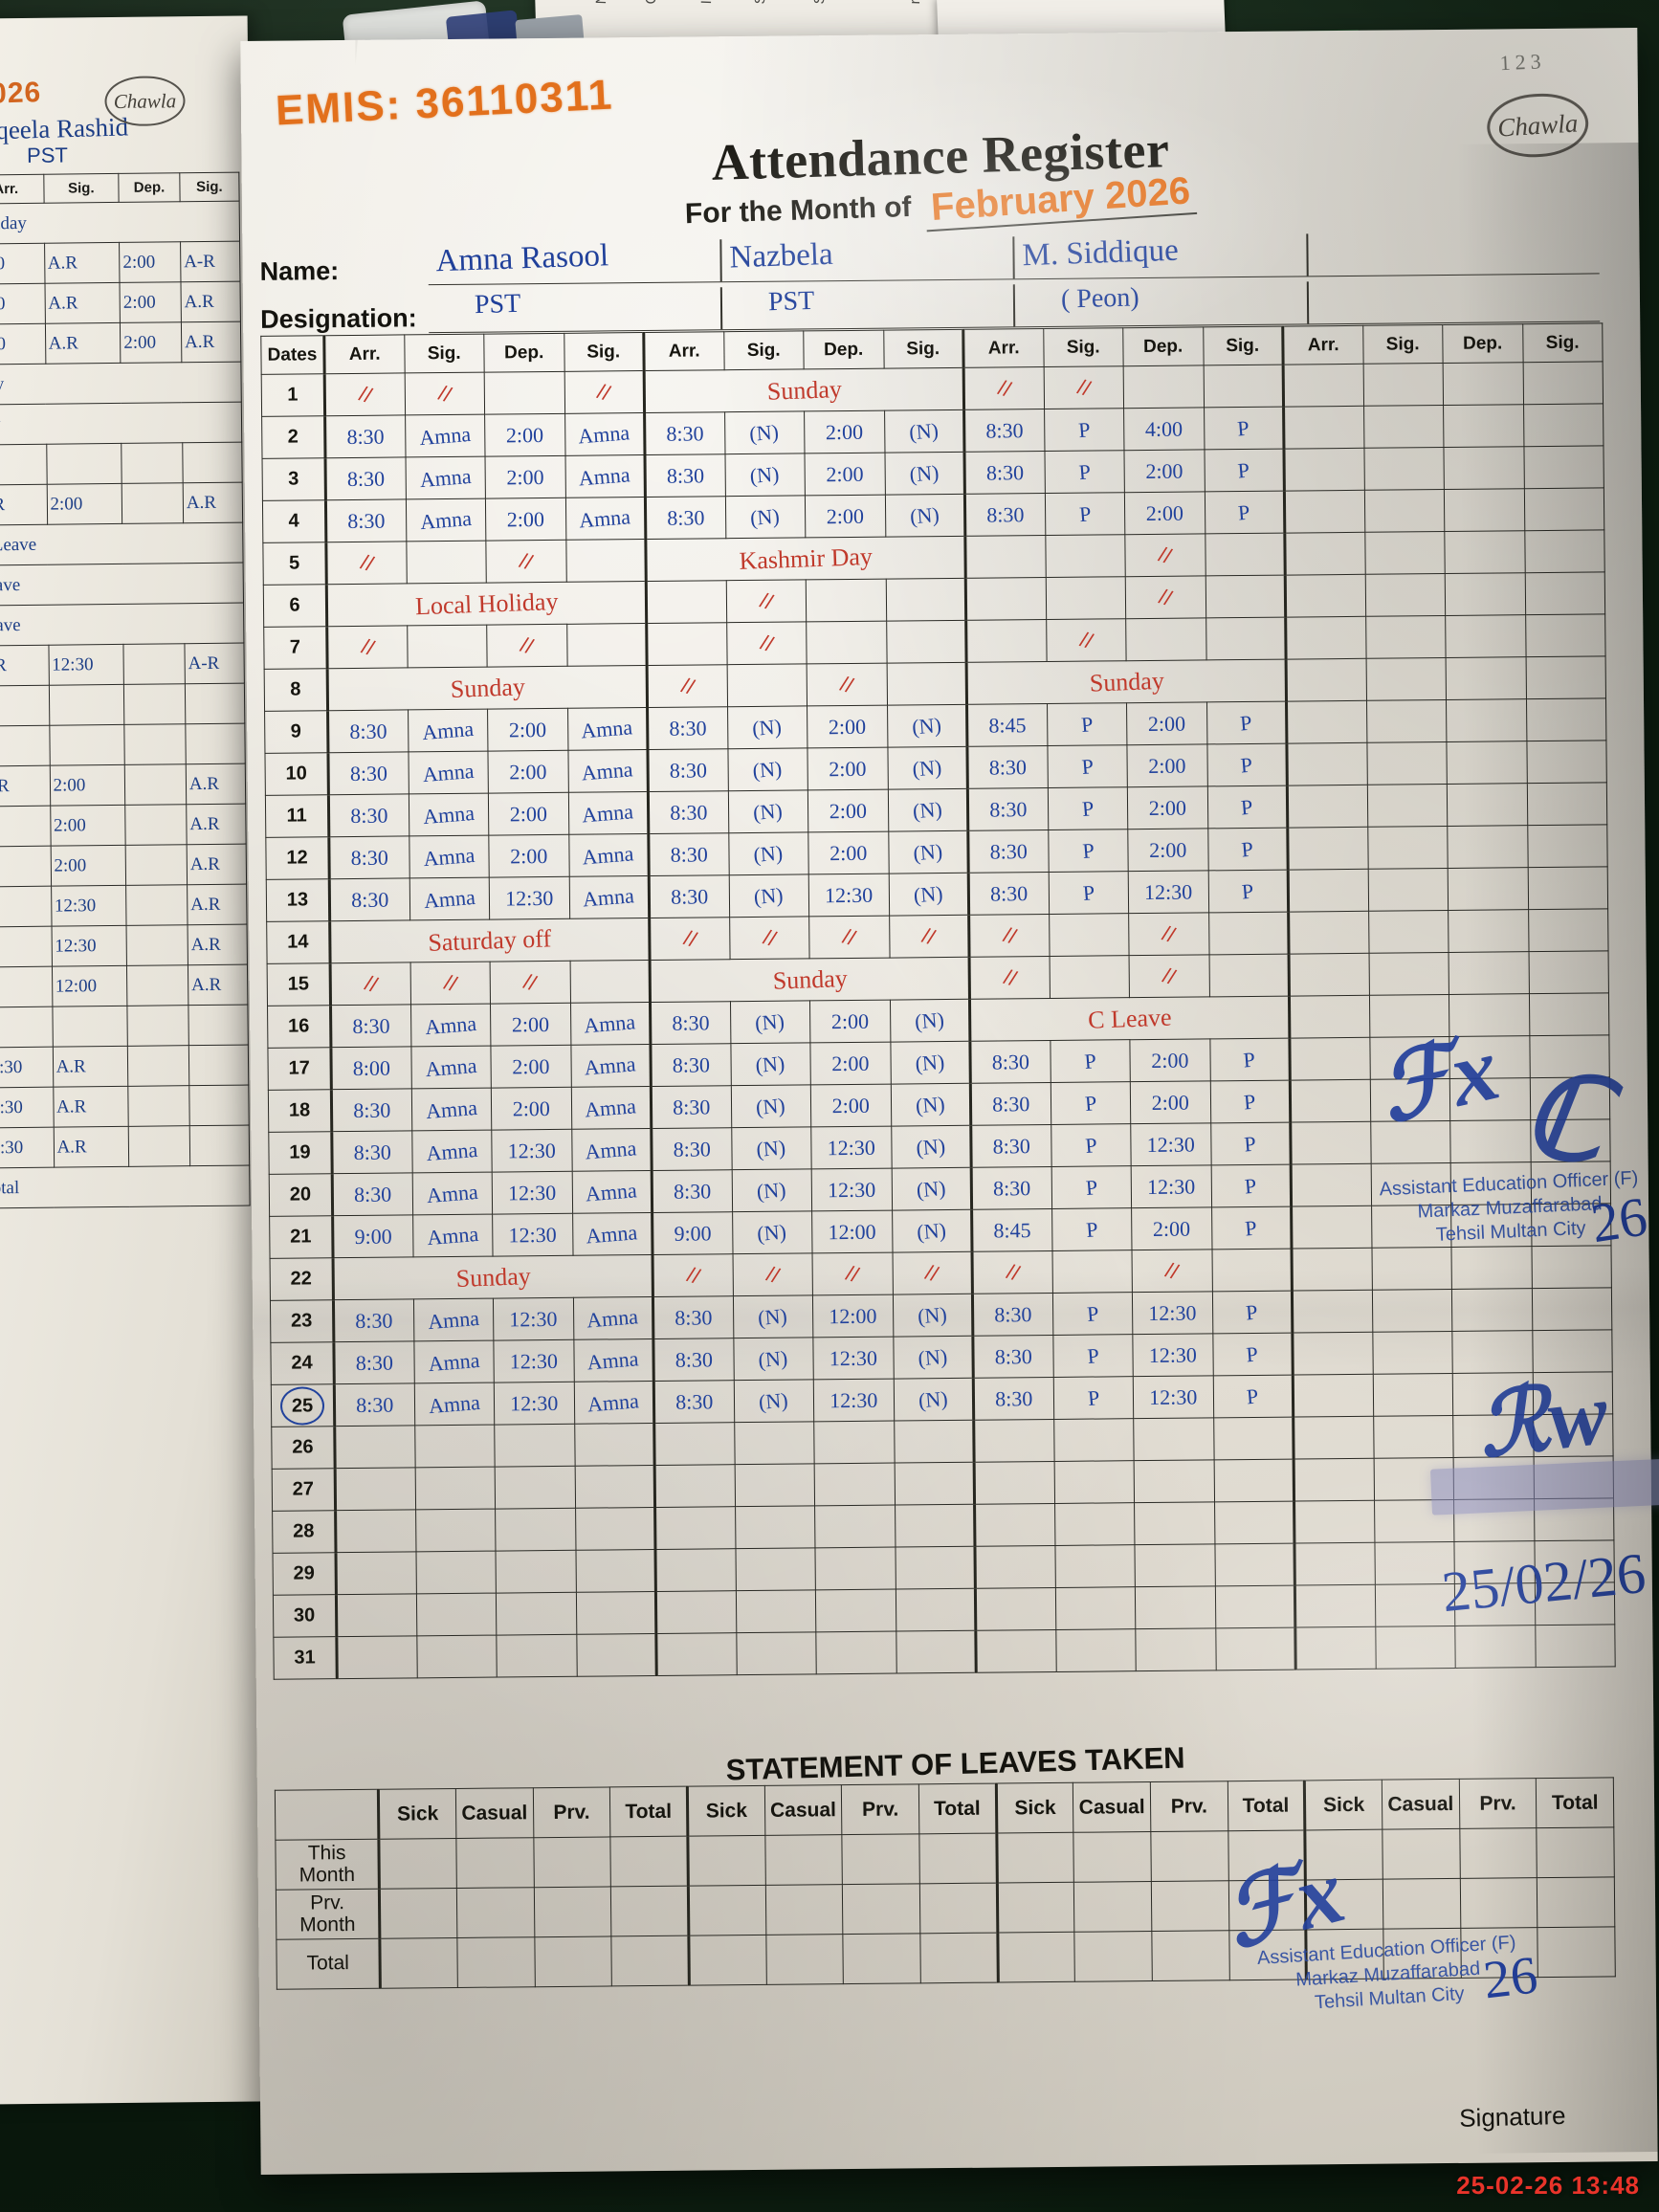 The height and width of the screenshot is (2212, 1659). What do you see at coordinates (1161, 256) in the screenshot?
I see `person-name-cell-3: M. Siddique` at bounding box center [1161, 256].